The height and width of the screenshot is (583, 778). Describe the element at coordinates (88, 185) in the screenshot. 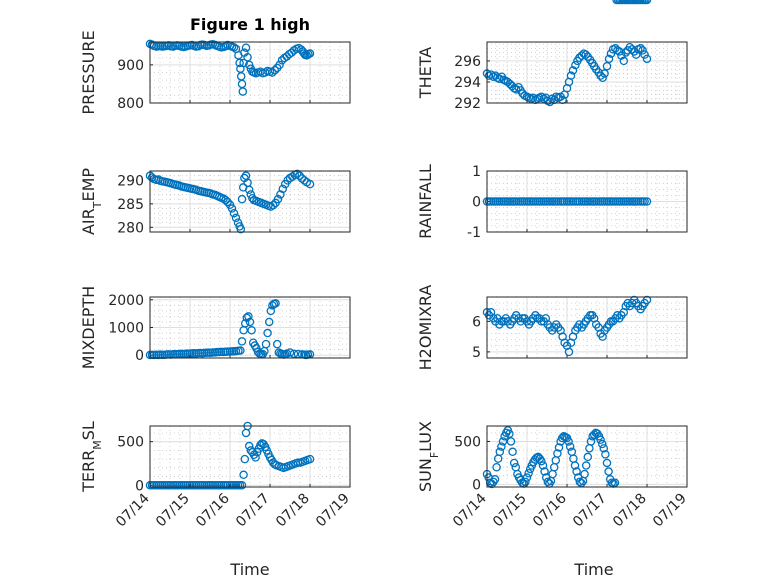

I see `y-axis-label-tail: EMP` at that location.